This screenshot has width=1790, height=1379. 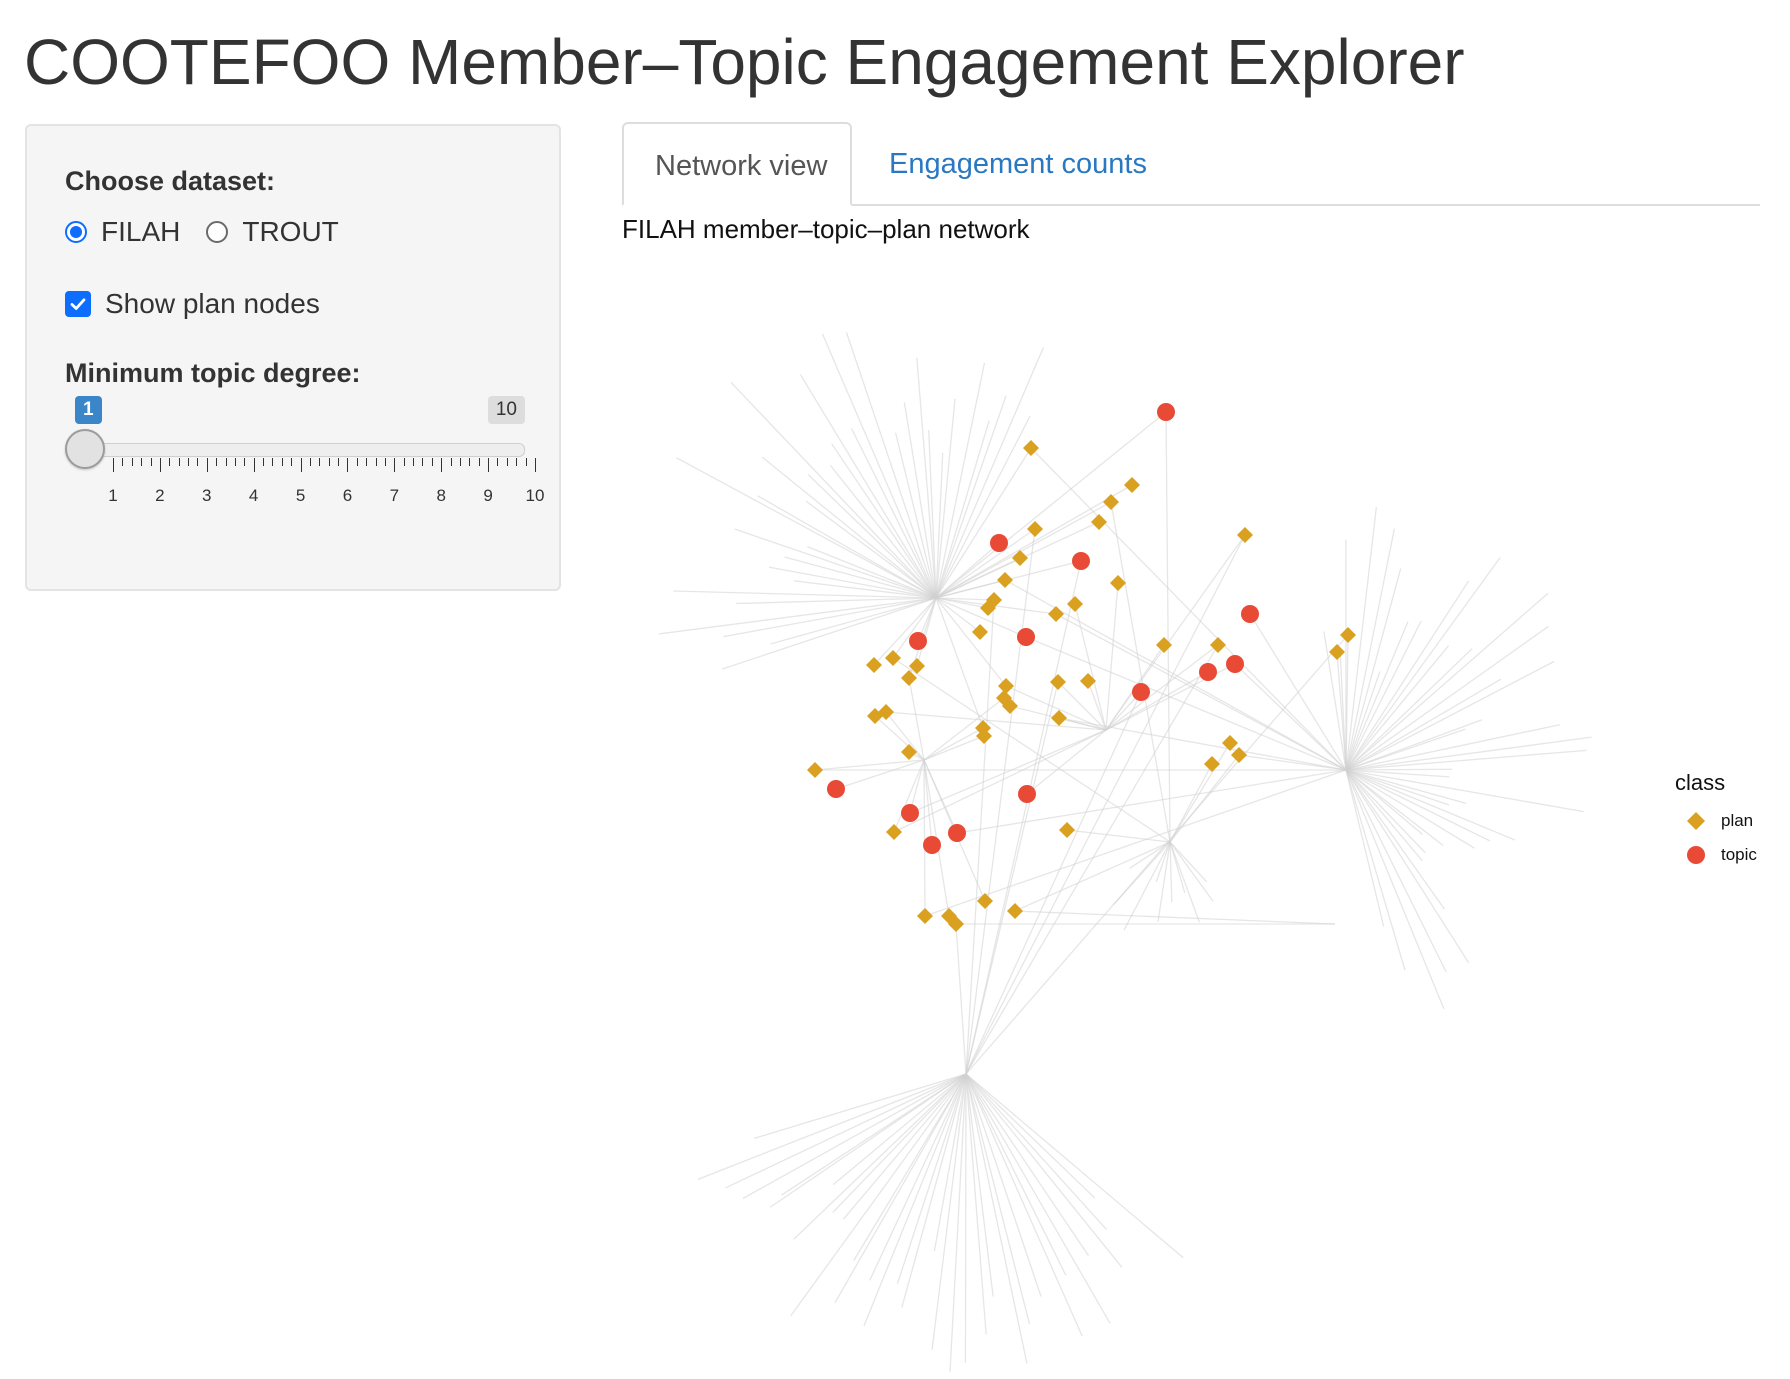 I want to click on degree-slider: 1 10 1 2 3 4 5 6 7 8 9 10, so click(x=304, y=476).